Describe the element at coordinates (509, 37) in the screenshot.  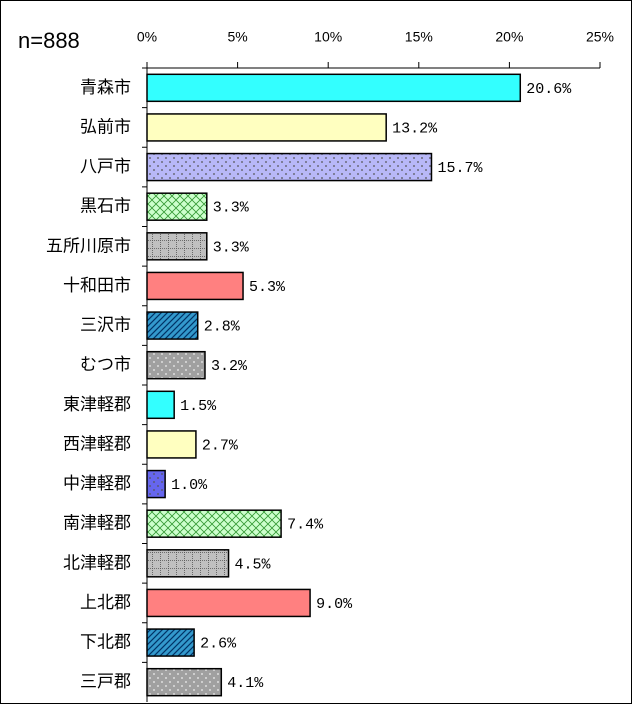
I see `x-tick-label: 20%` at that location.